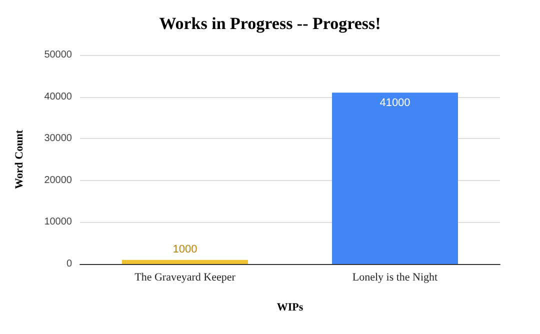 This screenshot has height=334, width=540. What do you see at coordinates (58, 96) in the screenshot?
I see `y-tick-label: 40000` at bounding box center [58, 96].